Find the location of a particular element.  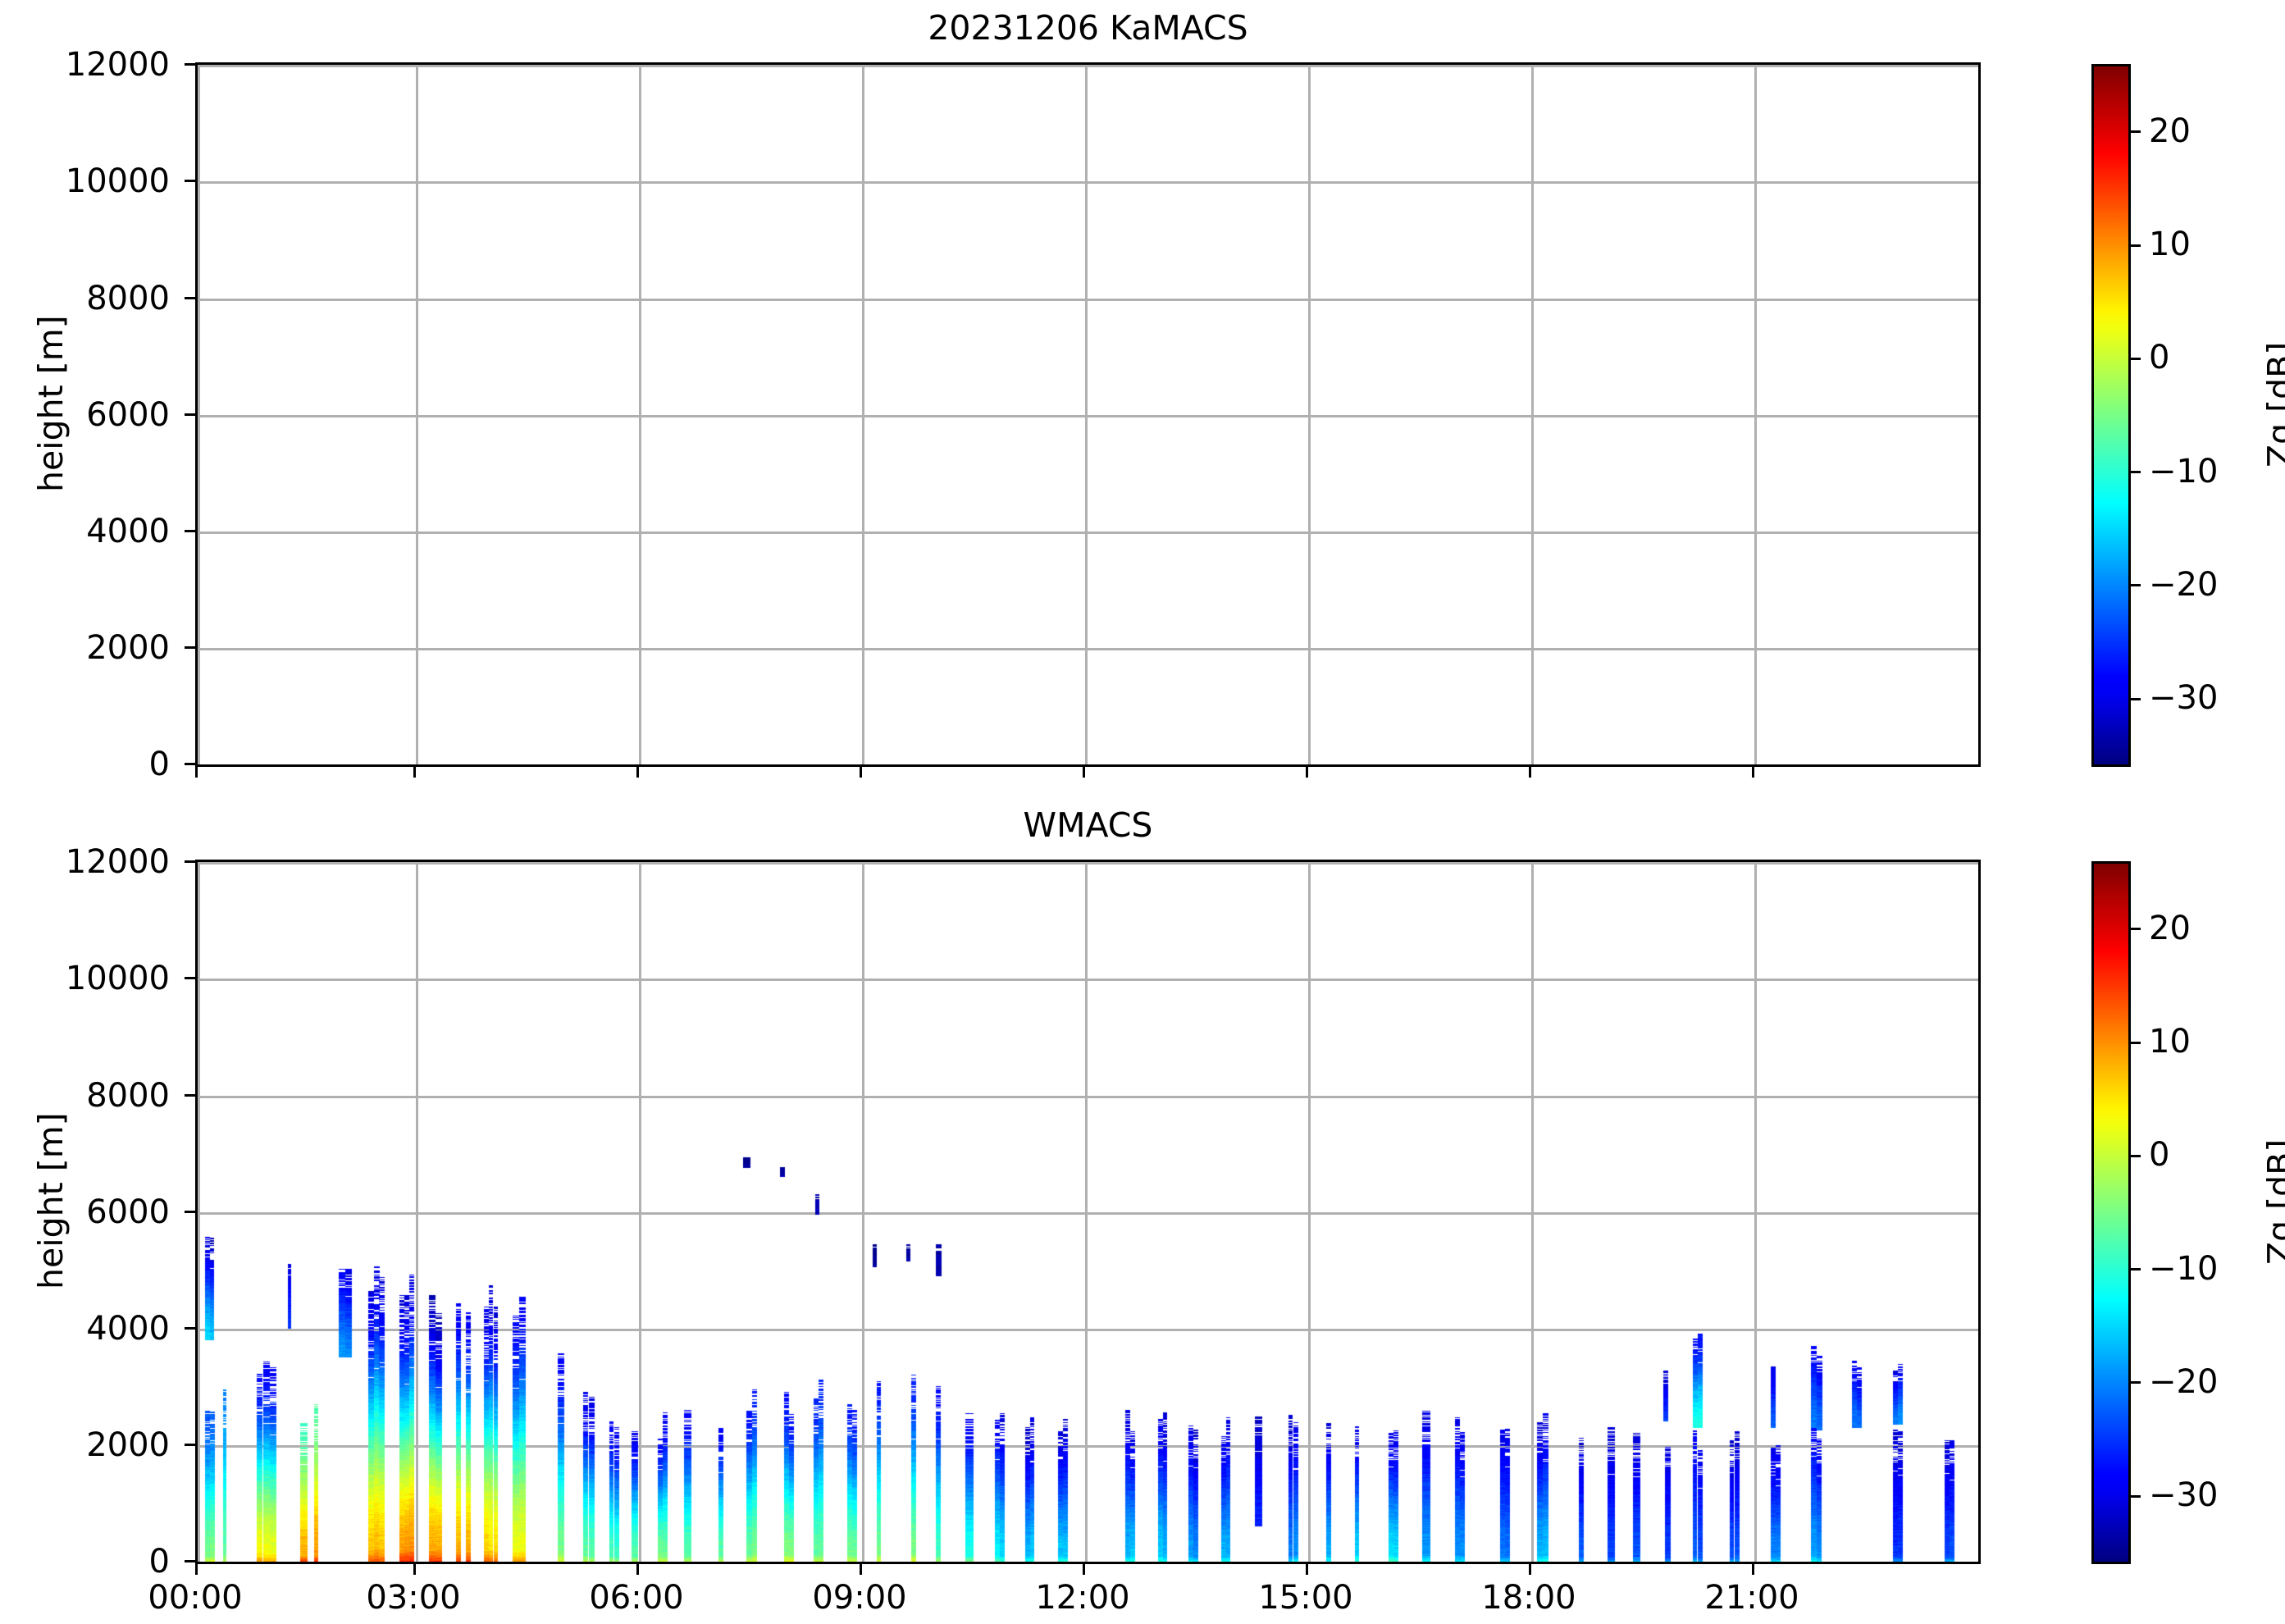

colorbar-label-wmacs: Zg [dB] is located at coordinates (2272, 1201).